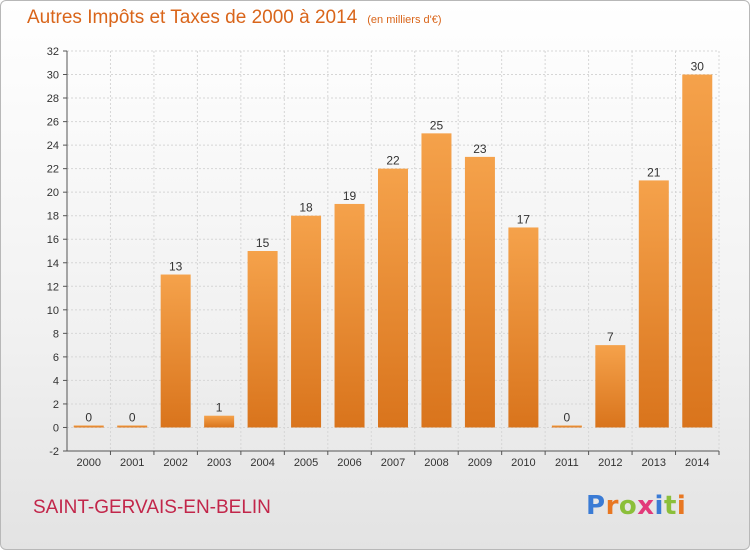  Describe the element at coordinates (306, 463) in the screenshot. I see `x-tick-label: 2005` at that location.